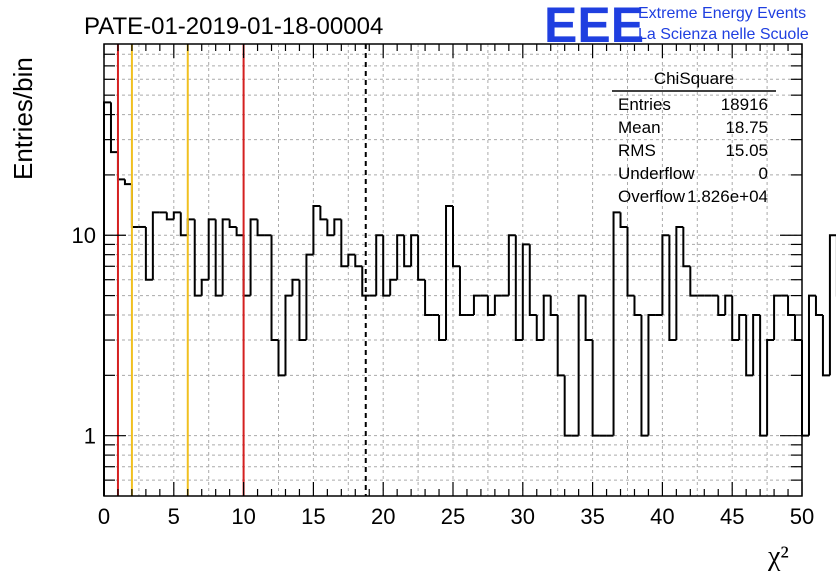 This screenshot has width=836, height=572. I want to click on eee-logo: EEE, so click(594, 26).